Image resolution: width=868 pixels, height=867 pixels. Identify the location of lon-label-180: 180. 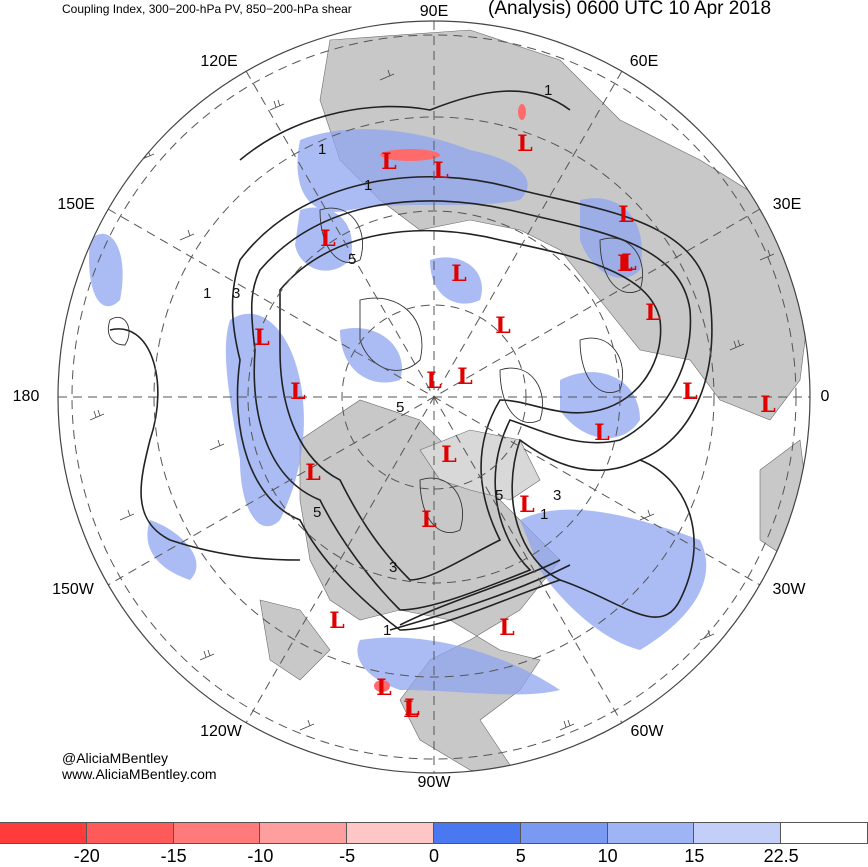
(26, 396).